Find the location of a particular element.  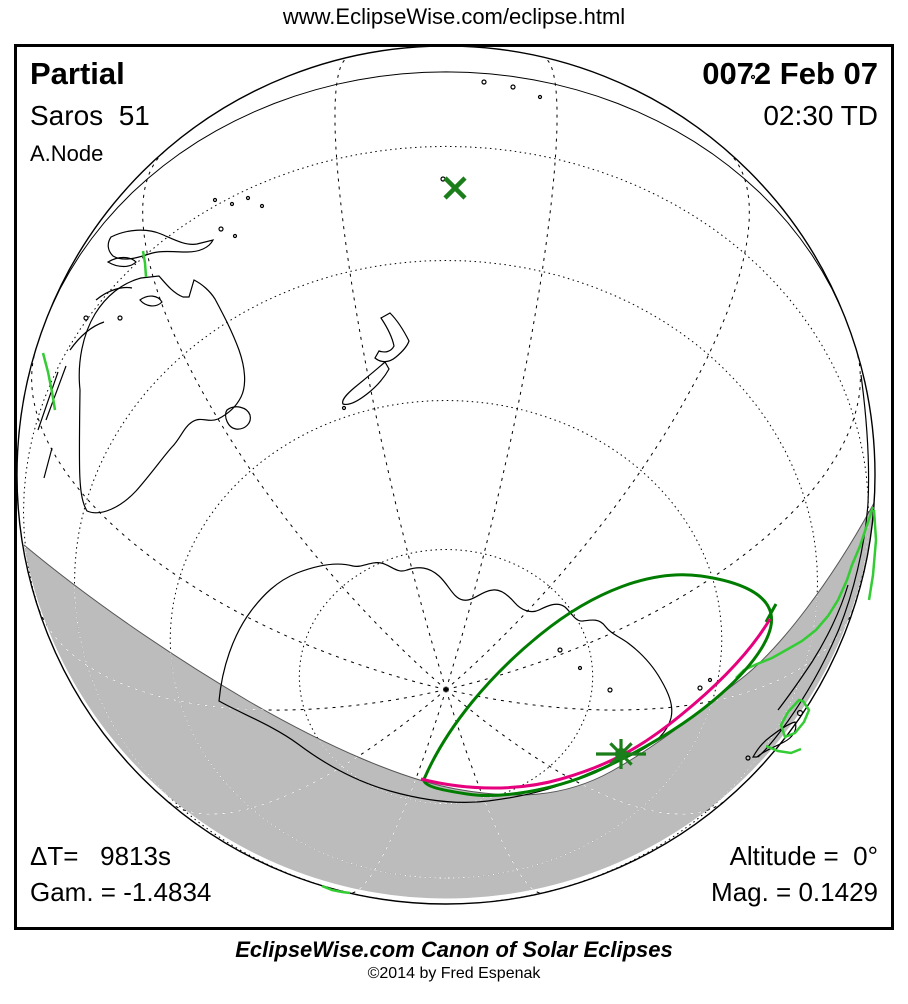

indonesia-islands is located at coordinates (100, 367).